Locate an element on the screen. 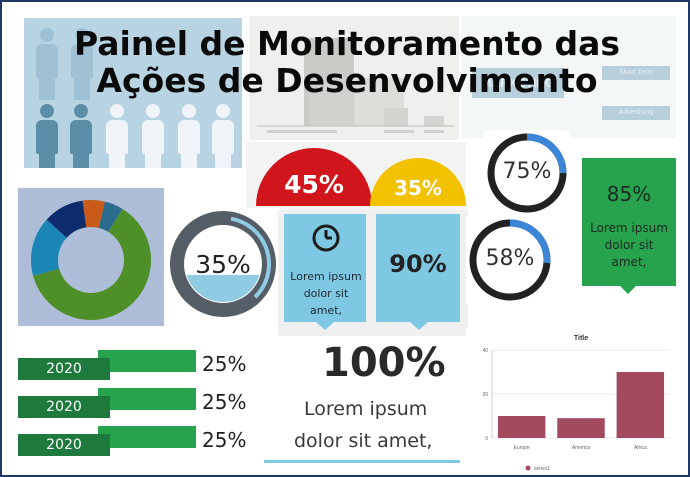  semi-gauge-red-value: 45% is located at coordinates (314, 184).